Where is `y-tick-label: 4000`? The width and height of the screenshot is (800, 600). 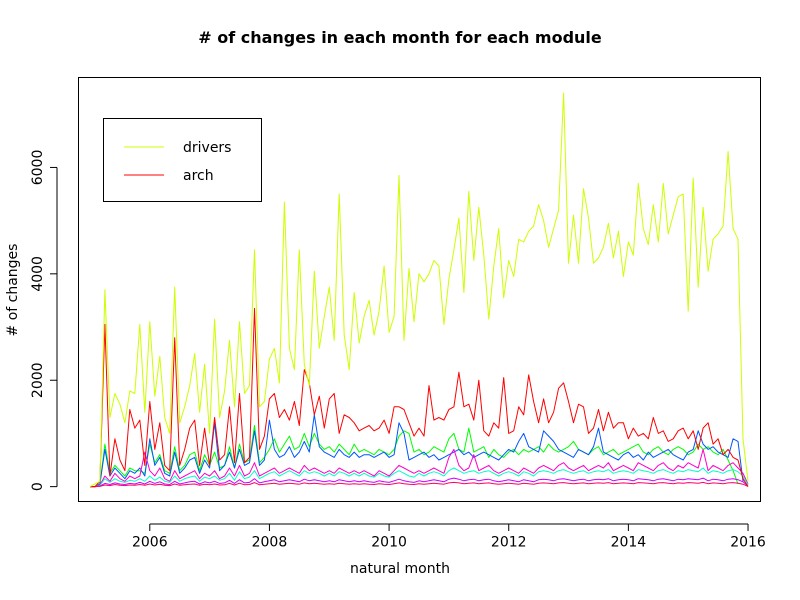
y-tick-label: 4000 is located at coordinates (38, 274).